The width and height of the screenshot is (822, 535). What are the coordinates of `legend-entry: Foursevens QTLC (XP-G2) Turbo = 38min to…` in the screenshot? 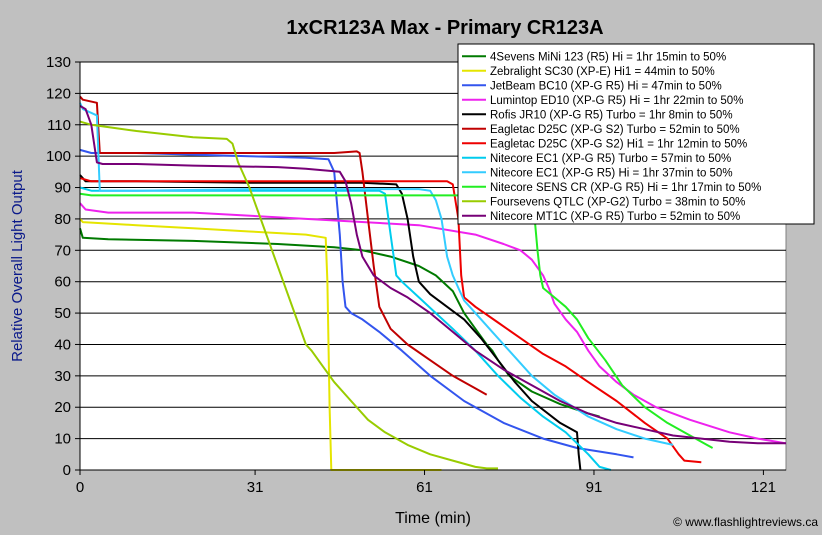 It's located at (617, 202).